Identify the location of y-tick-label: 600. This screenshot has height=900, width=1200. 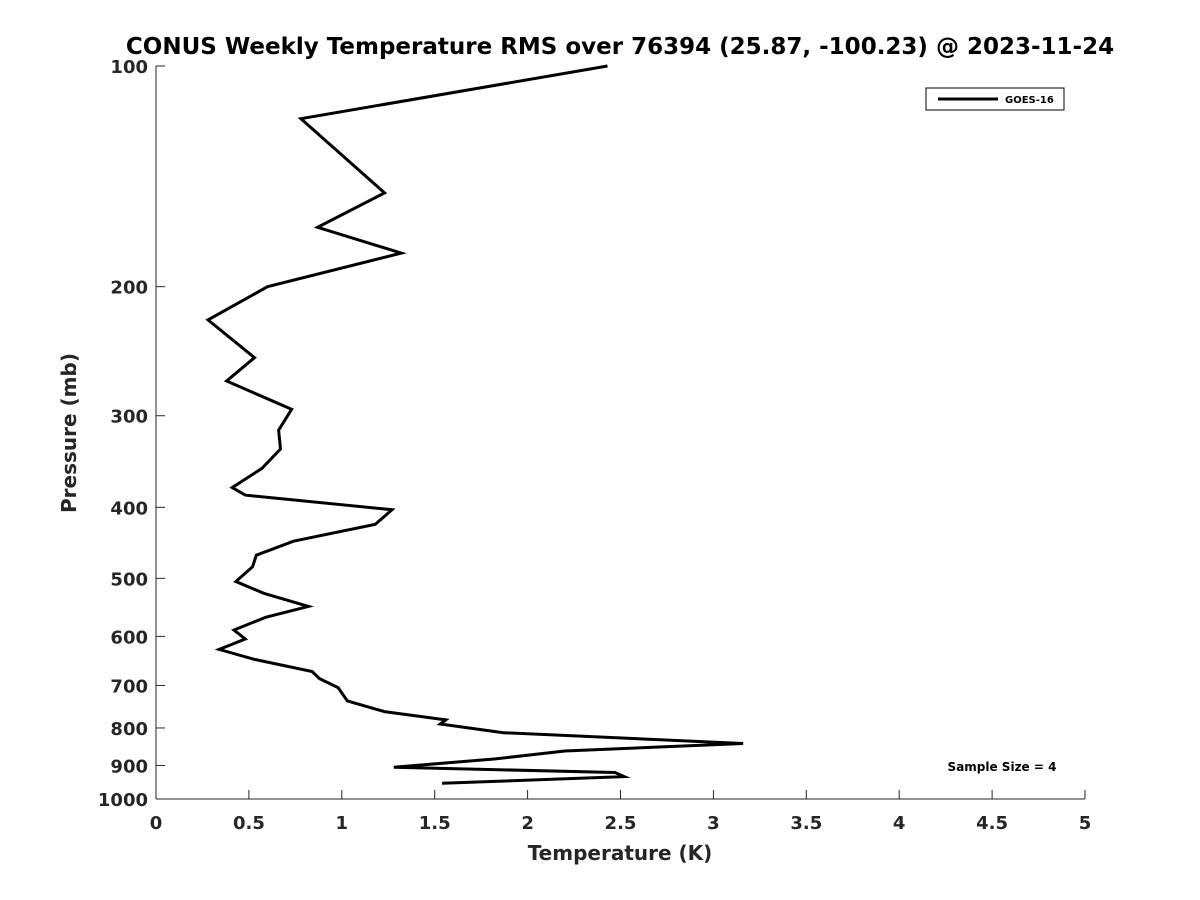
(129, 637).